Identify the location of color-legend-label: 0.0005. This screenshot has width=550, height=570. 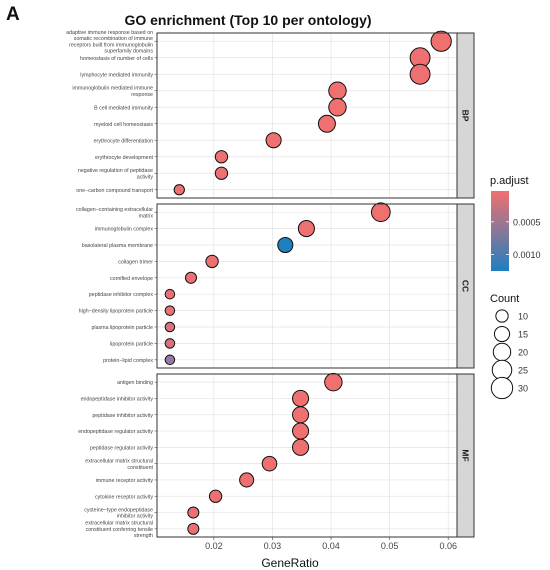
(527, 222).